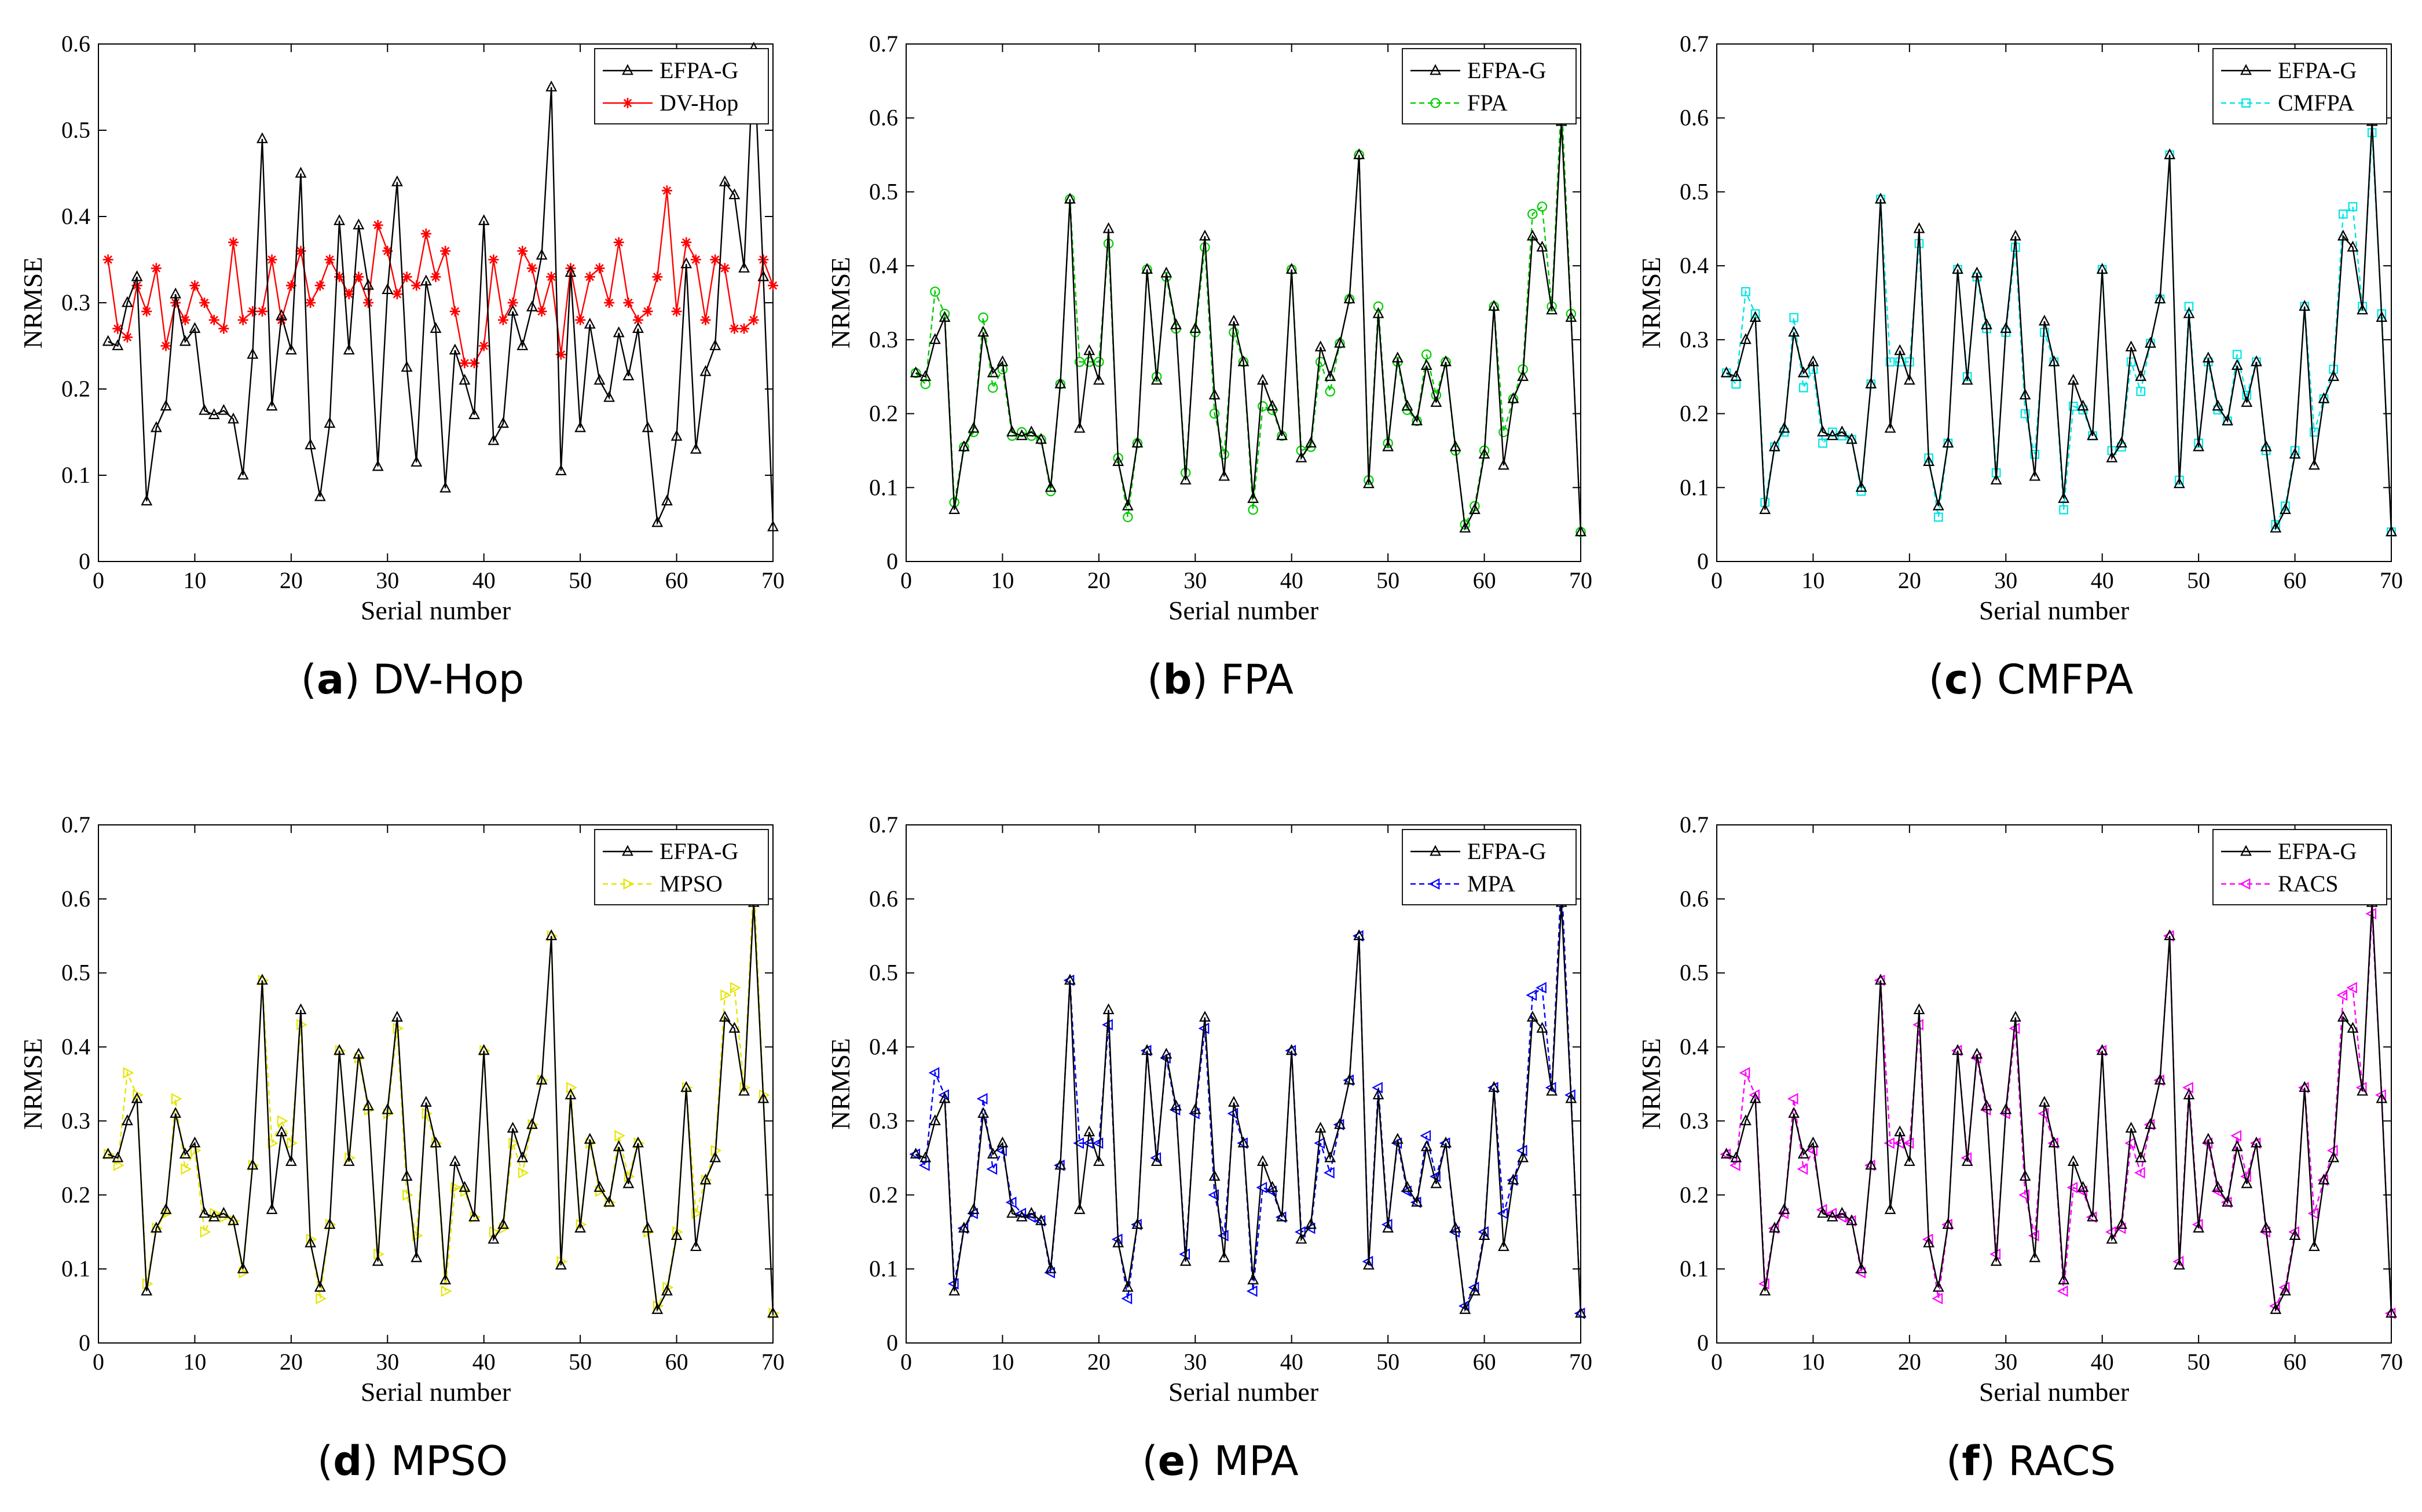 The width and height of the screenshot is (2422, 1512). I want to click on panel-c-series-efpa-g, so click(2058, 326).